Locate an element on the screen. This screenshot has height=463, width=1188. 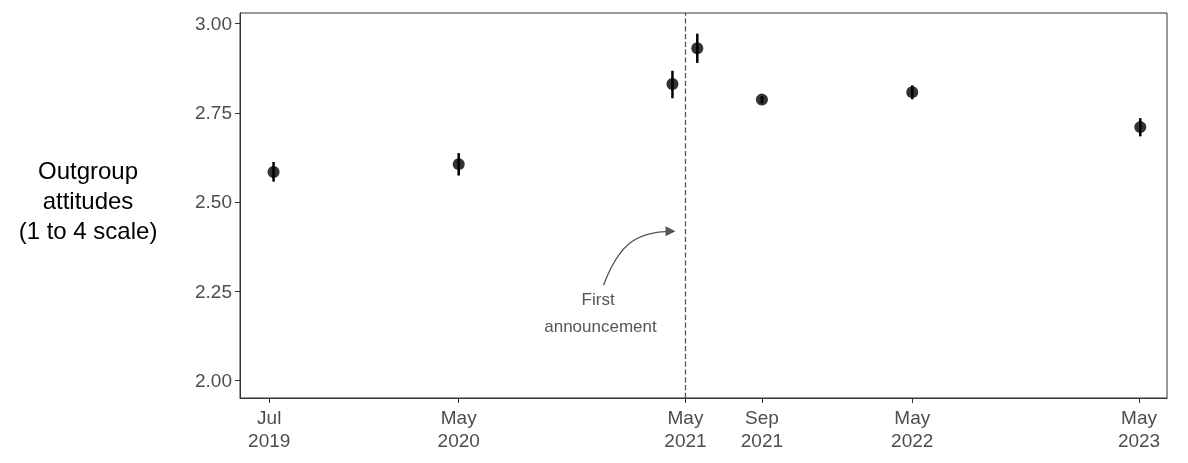
y-tick-label: 2.00 is located at coordinates (213, 380).